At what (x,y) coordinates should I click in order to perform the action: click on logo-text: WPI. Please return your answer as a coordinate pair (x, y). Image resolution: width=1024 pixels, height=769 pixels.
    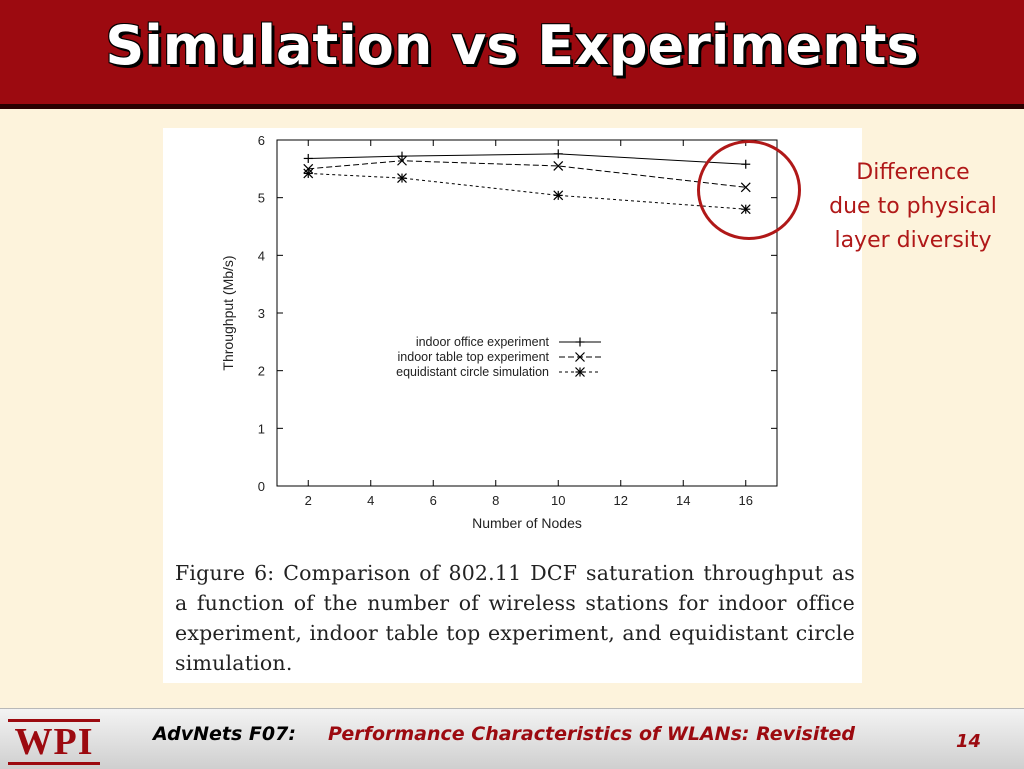
    Looking at the image, I should click on (54, 742).